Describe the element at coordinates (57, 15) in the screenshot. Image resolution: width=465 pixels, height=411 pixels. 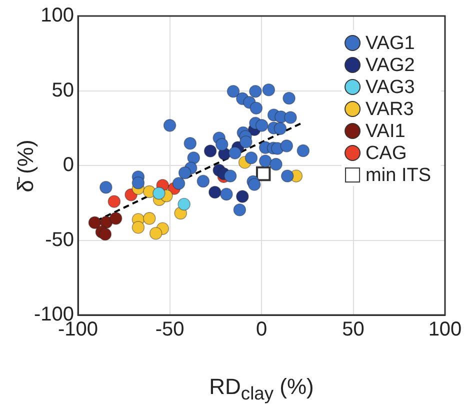
I see `y-tick-label: 100` at that location.